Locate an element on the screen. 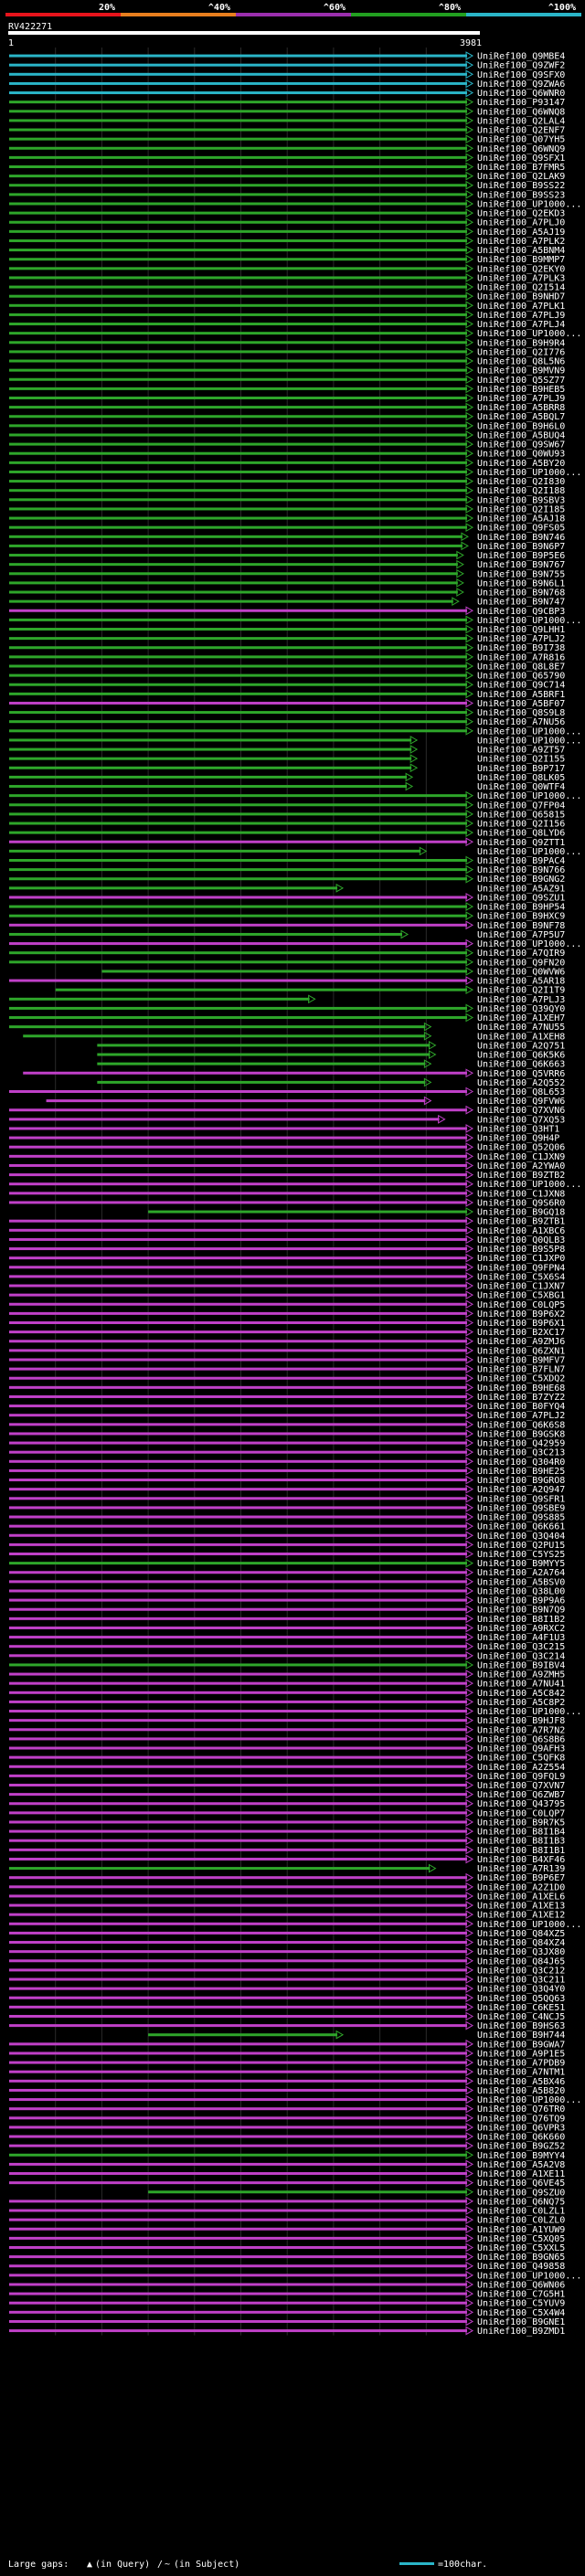 The image size is (585, 2576). hit-label: UniRef100_Q84J65 is located at coordinates (521, 1961).